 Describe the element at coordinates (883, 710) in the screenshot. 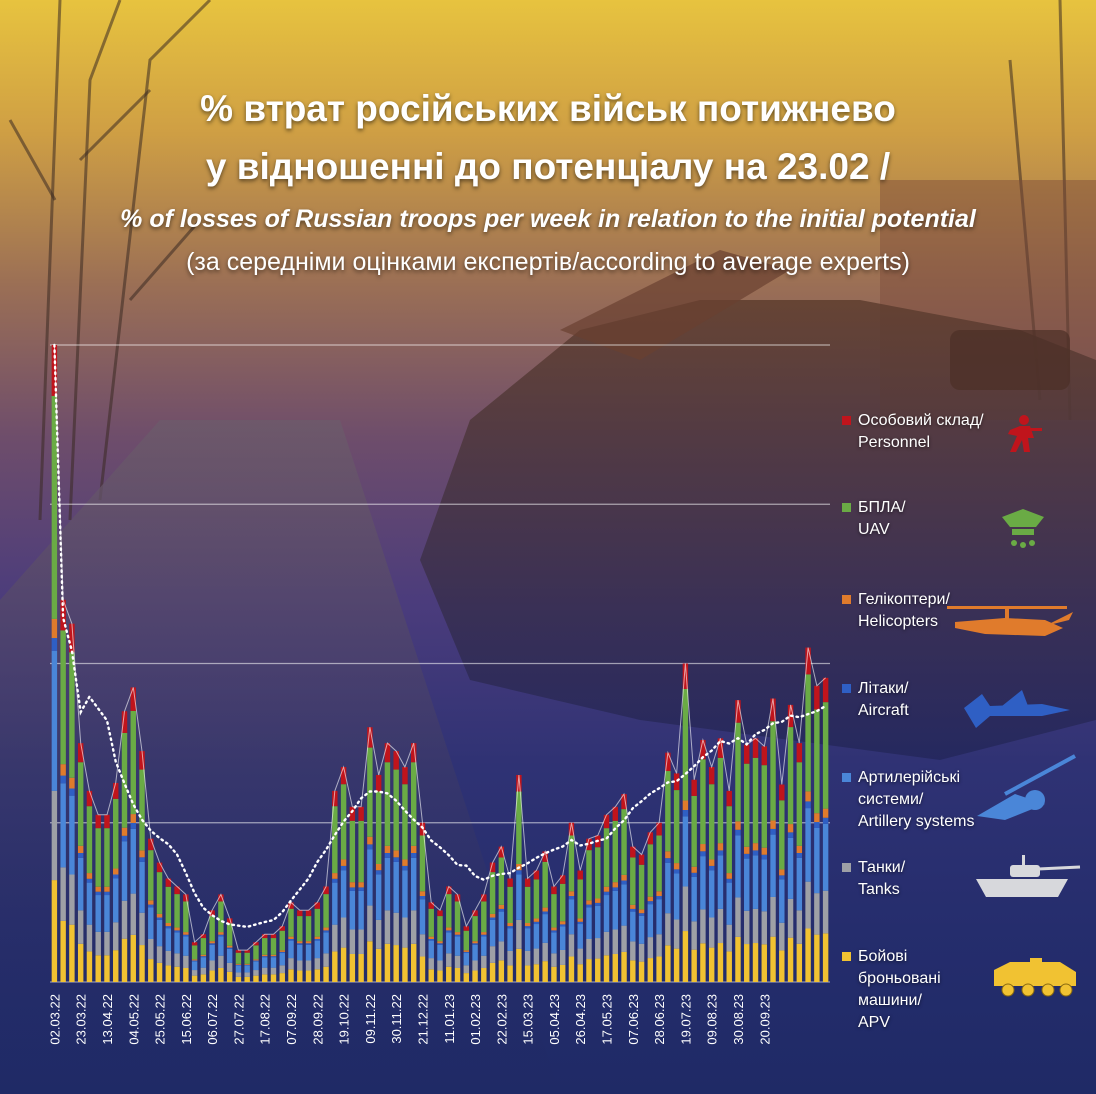

I see `legend-label-line: Aircraft` at that location.